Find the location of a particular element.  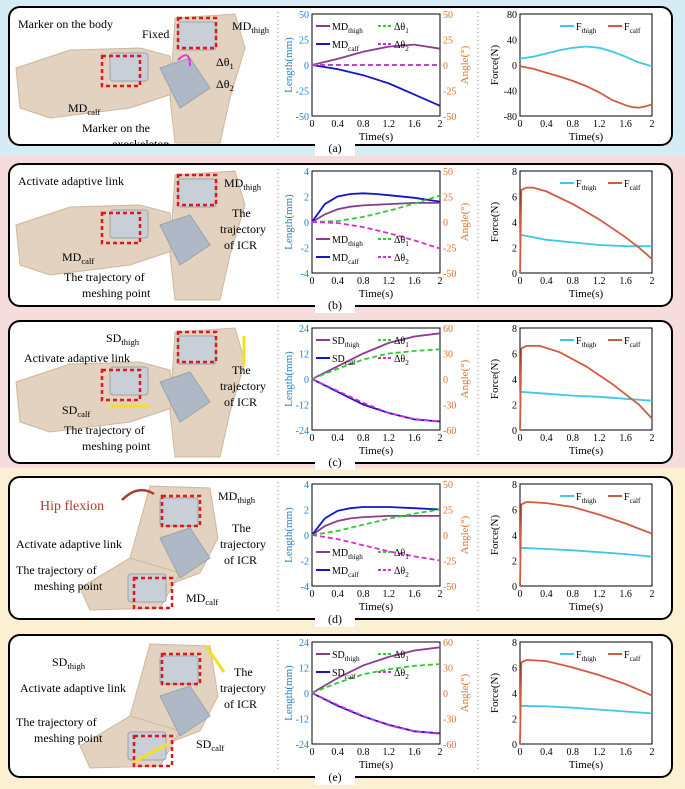

annotation-icr: The is located at coordinates (241, 370).